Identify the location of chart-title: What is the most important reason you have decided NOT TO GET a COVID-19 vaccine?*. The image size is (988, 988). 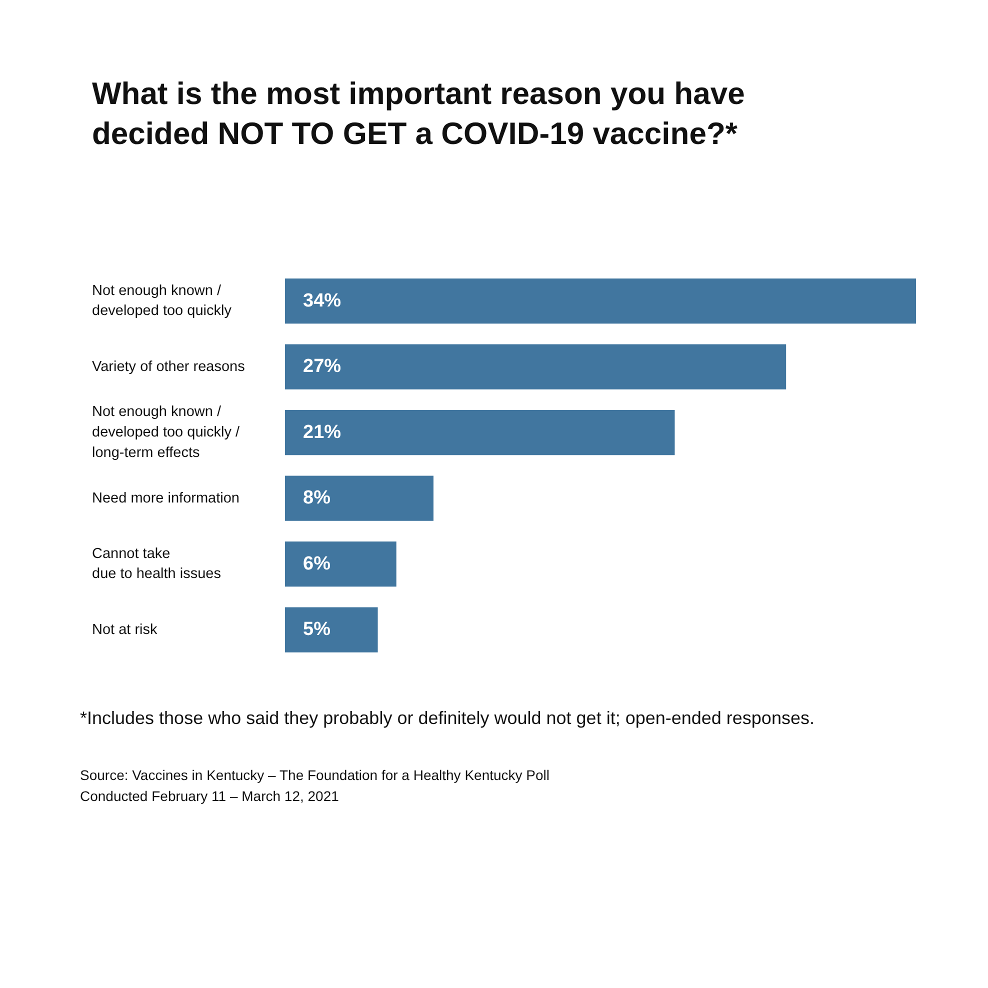
(419, 114).